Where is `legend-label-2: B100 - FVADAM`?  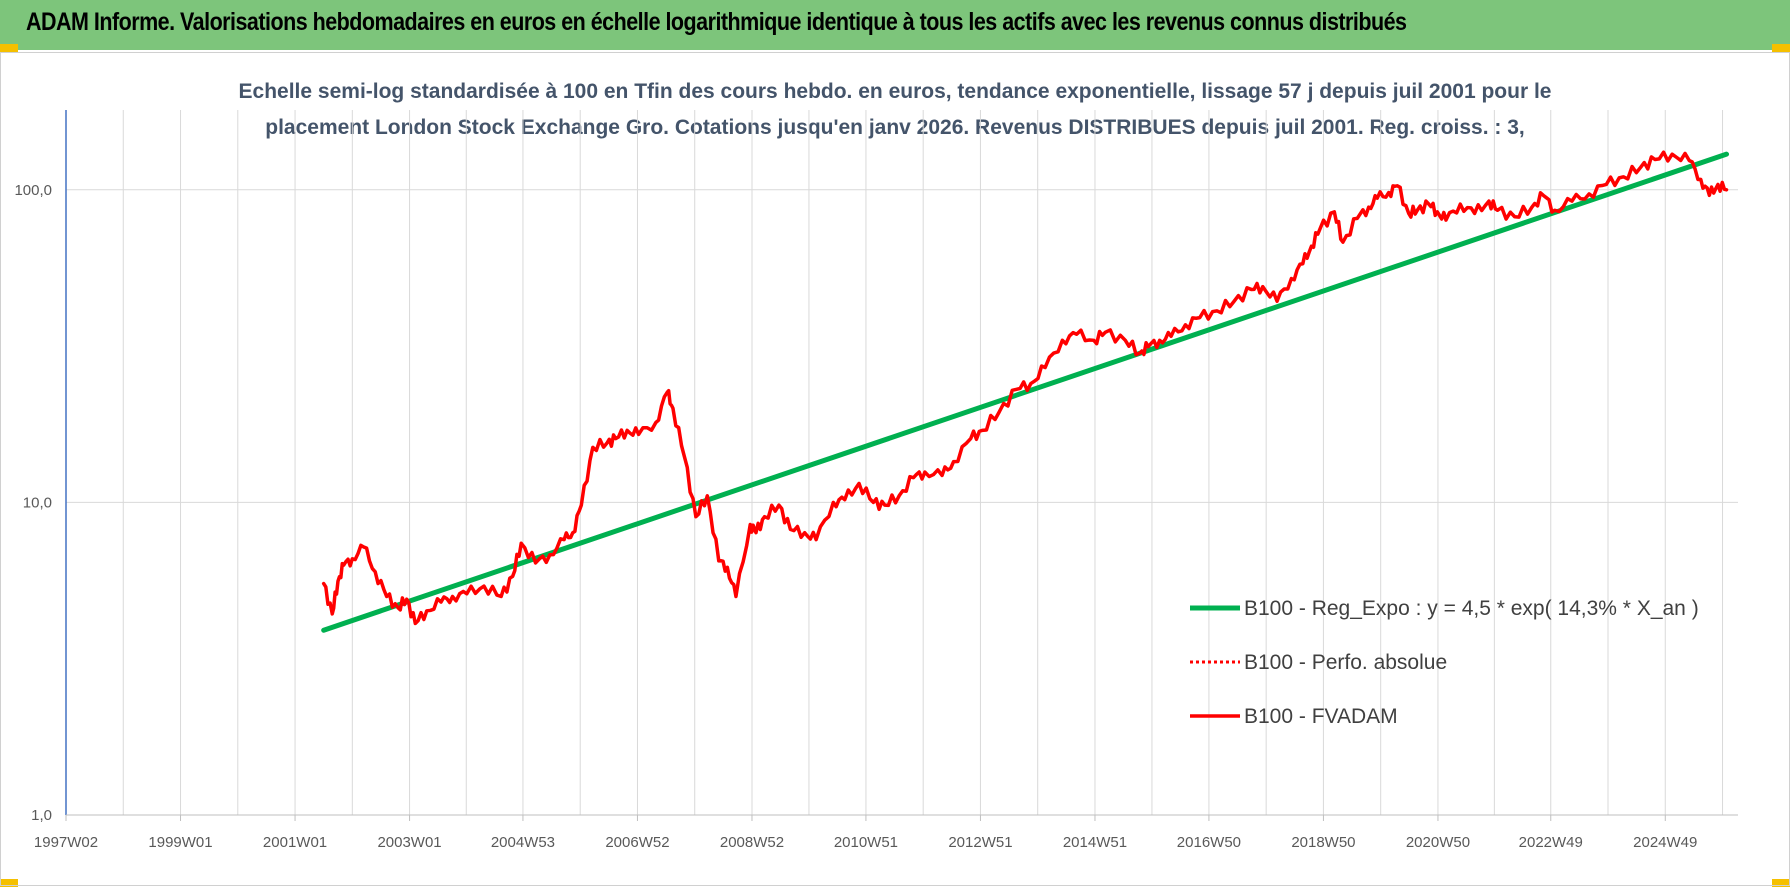
legend-label-2: B100 - FVADAM is located at coordinates (1321, 716).